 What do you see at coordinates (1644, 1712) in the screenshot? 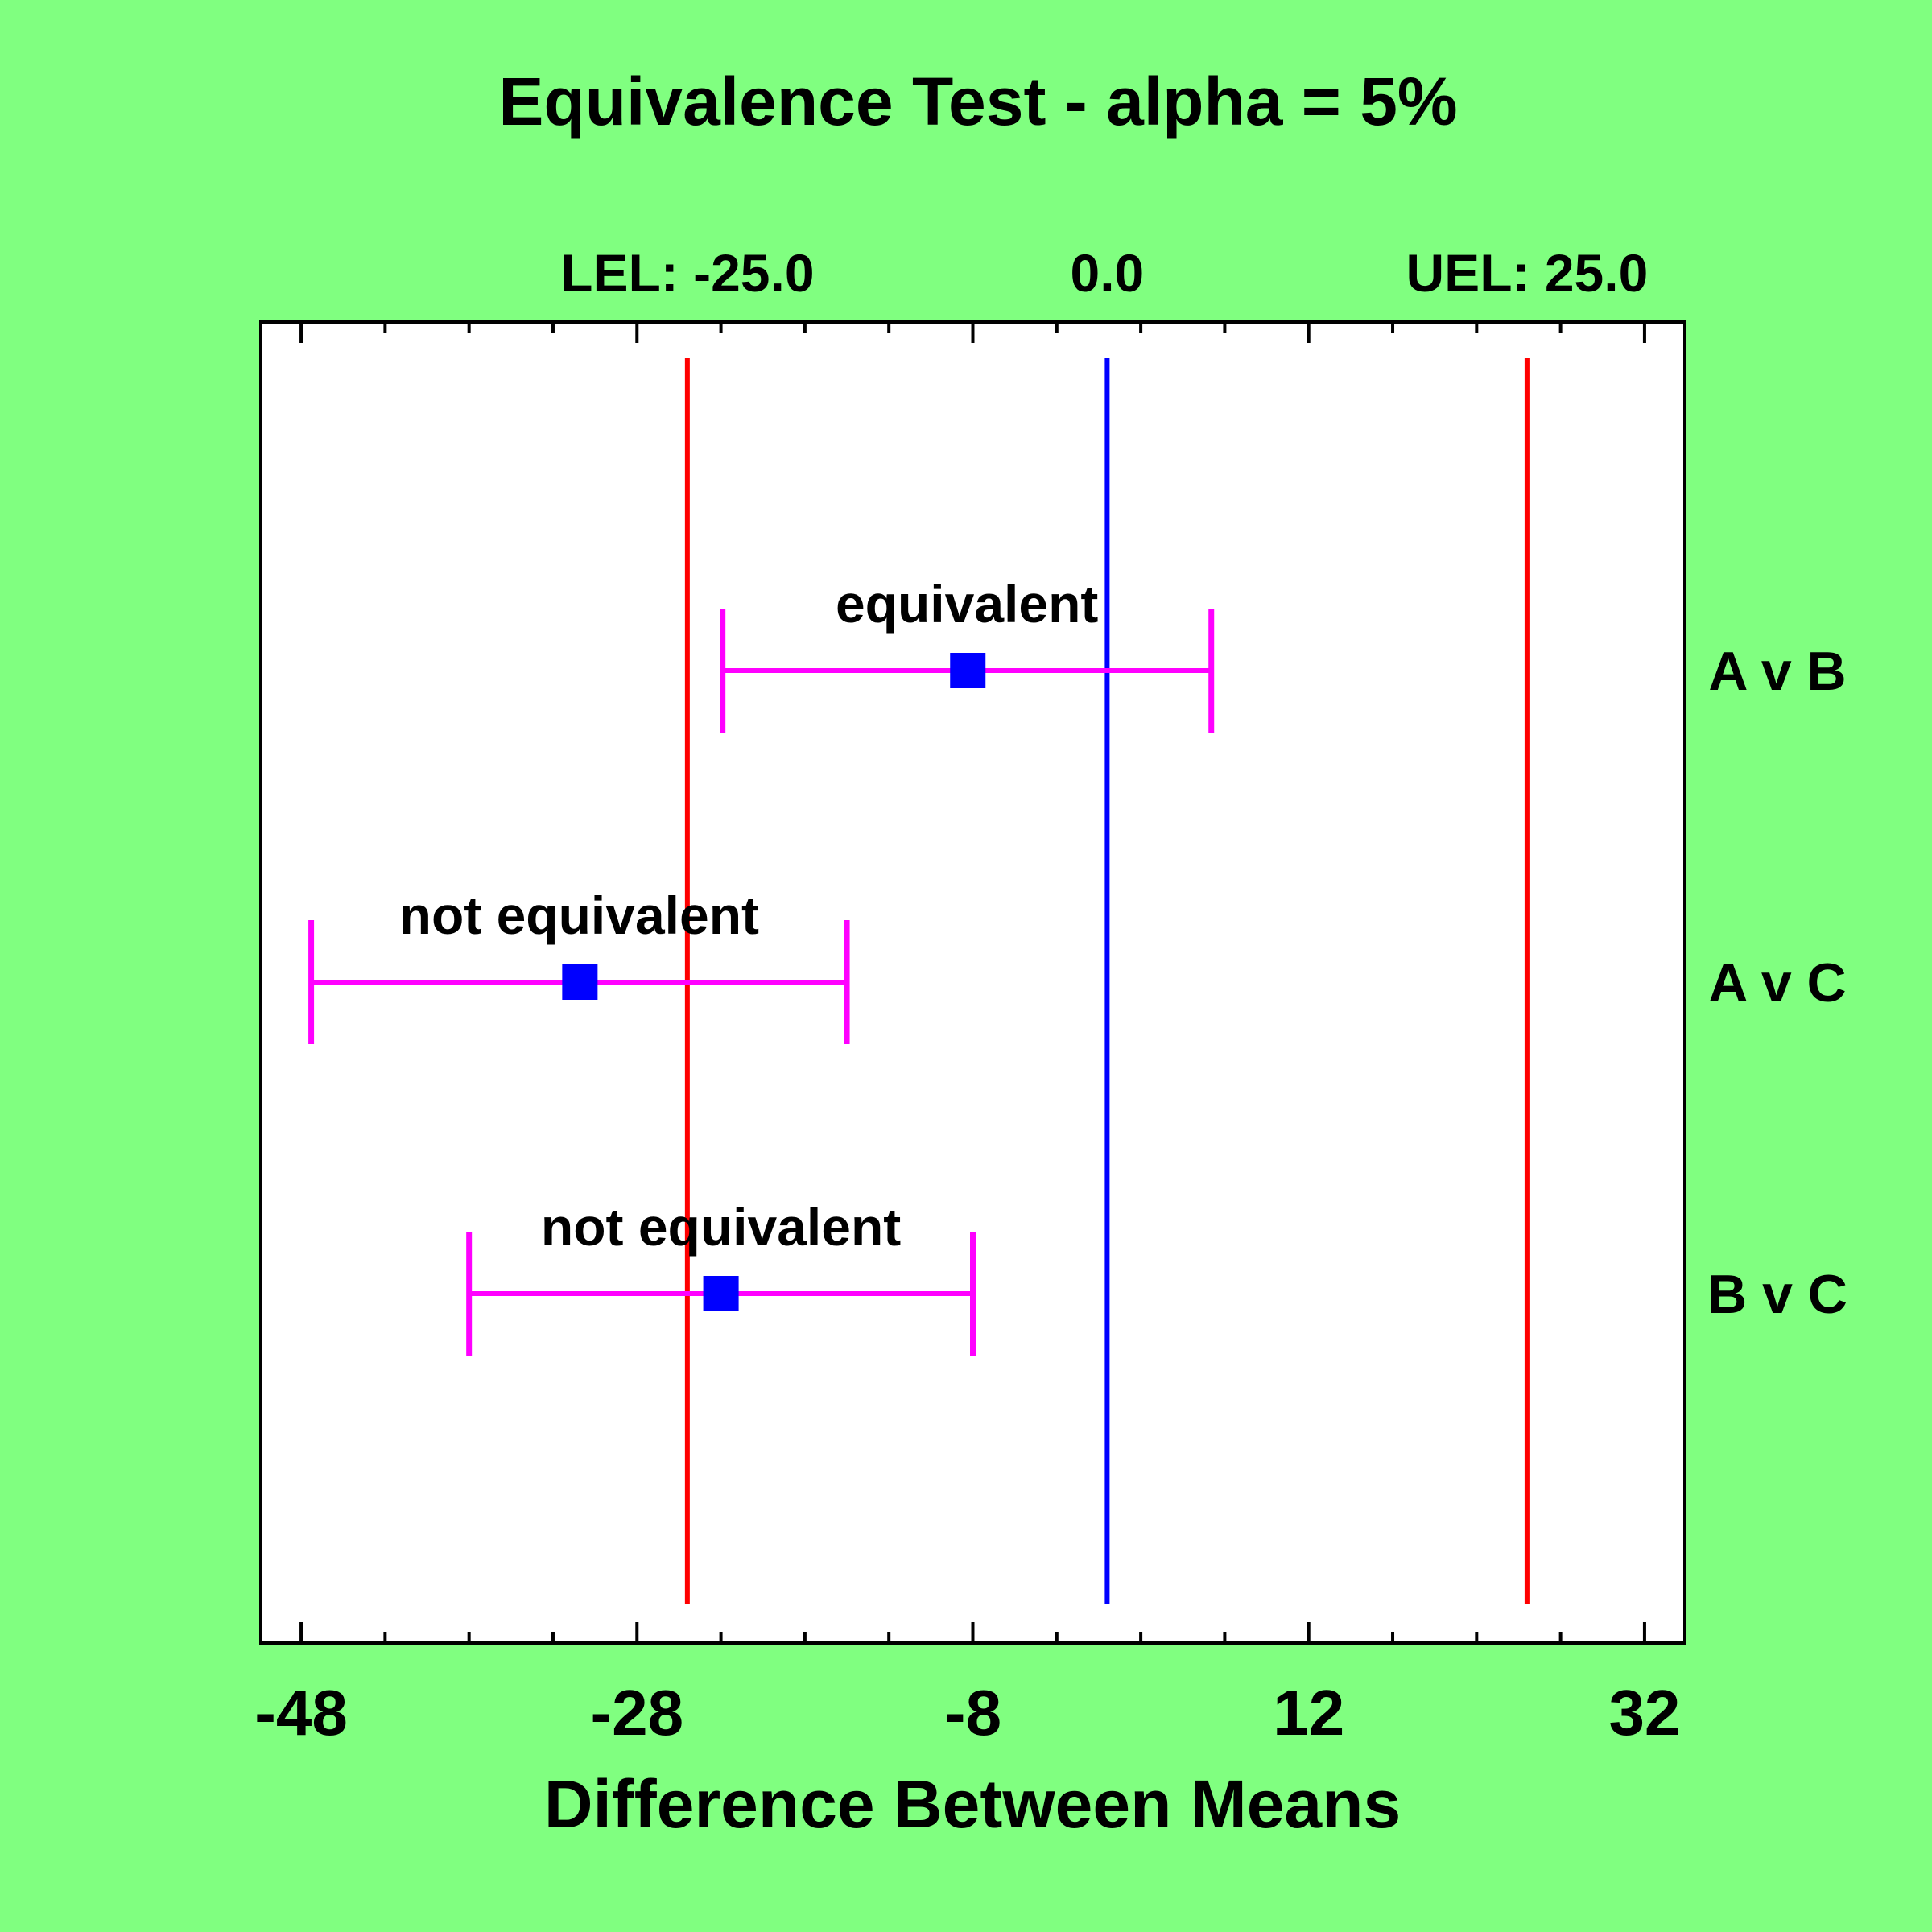
I see `x-tick-label: 32` at bounding box center [1644, 1712].